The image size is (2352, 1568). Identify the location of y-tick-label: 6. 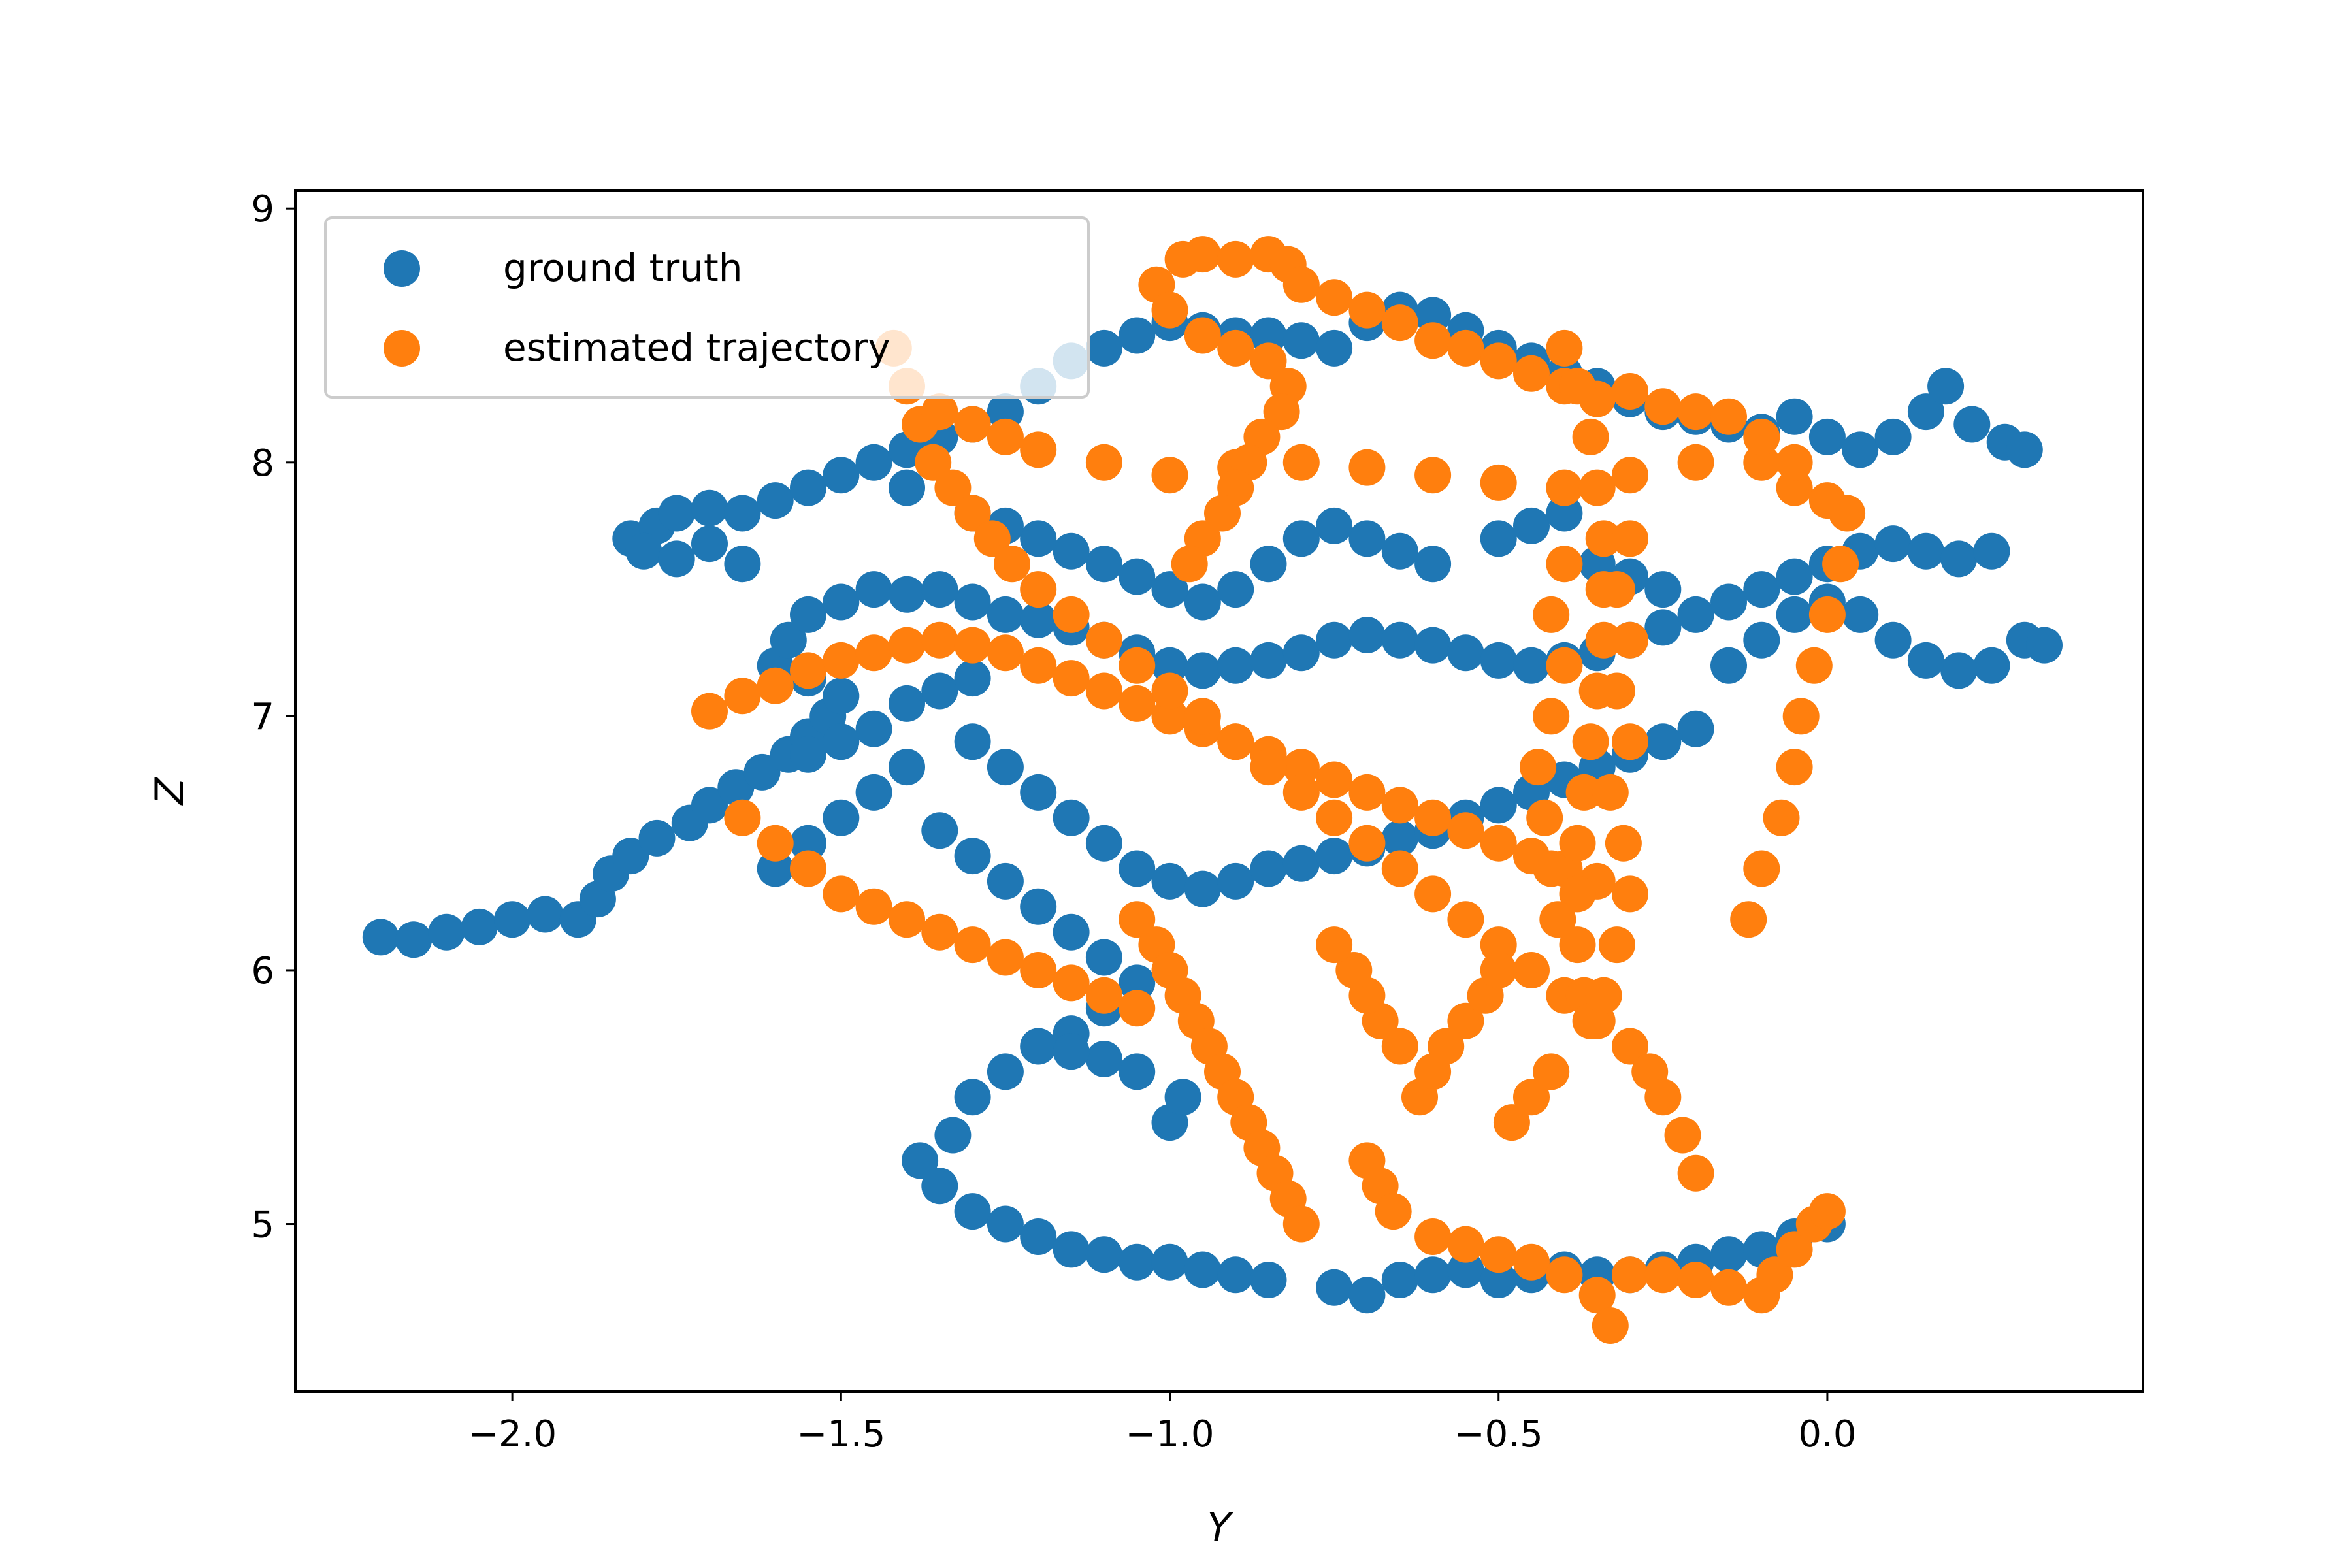
(262, 971).